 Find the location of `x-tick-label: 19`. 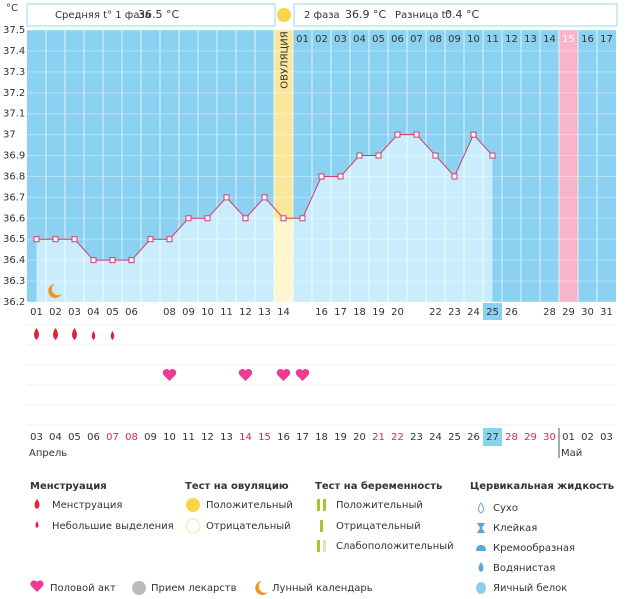

x-tick-label: 19 is located at coordinates (378, 312).